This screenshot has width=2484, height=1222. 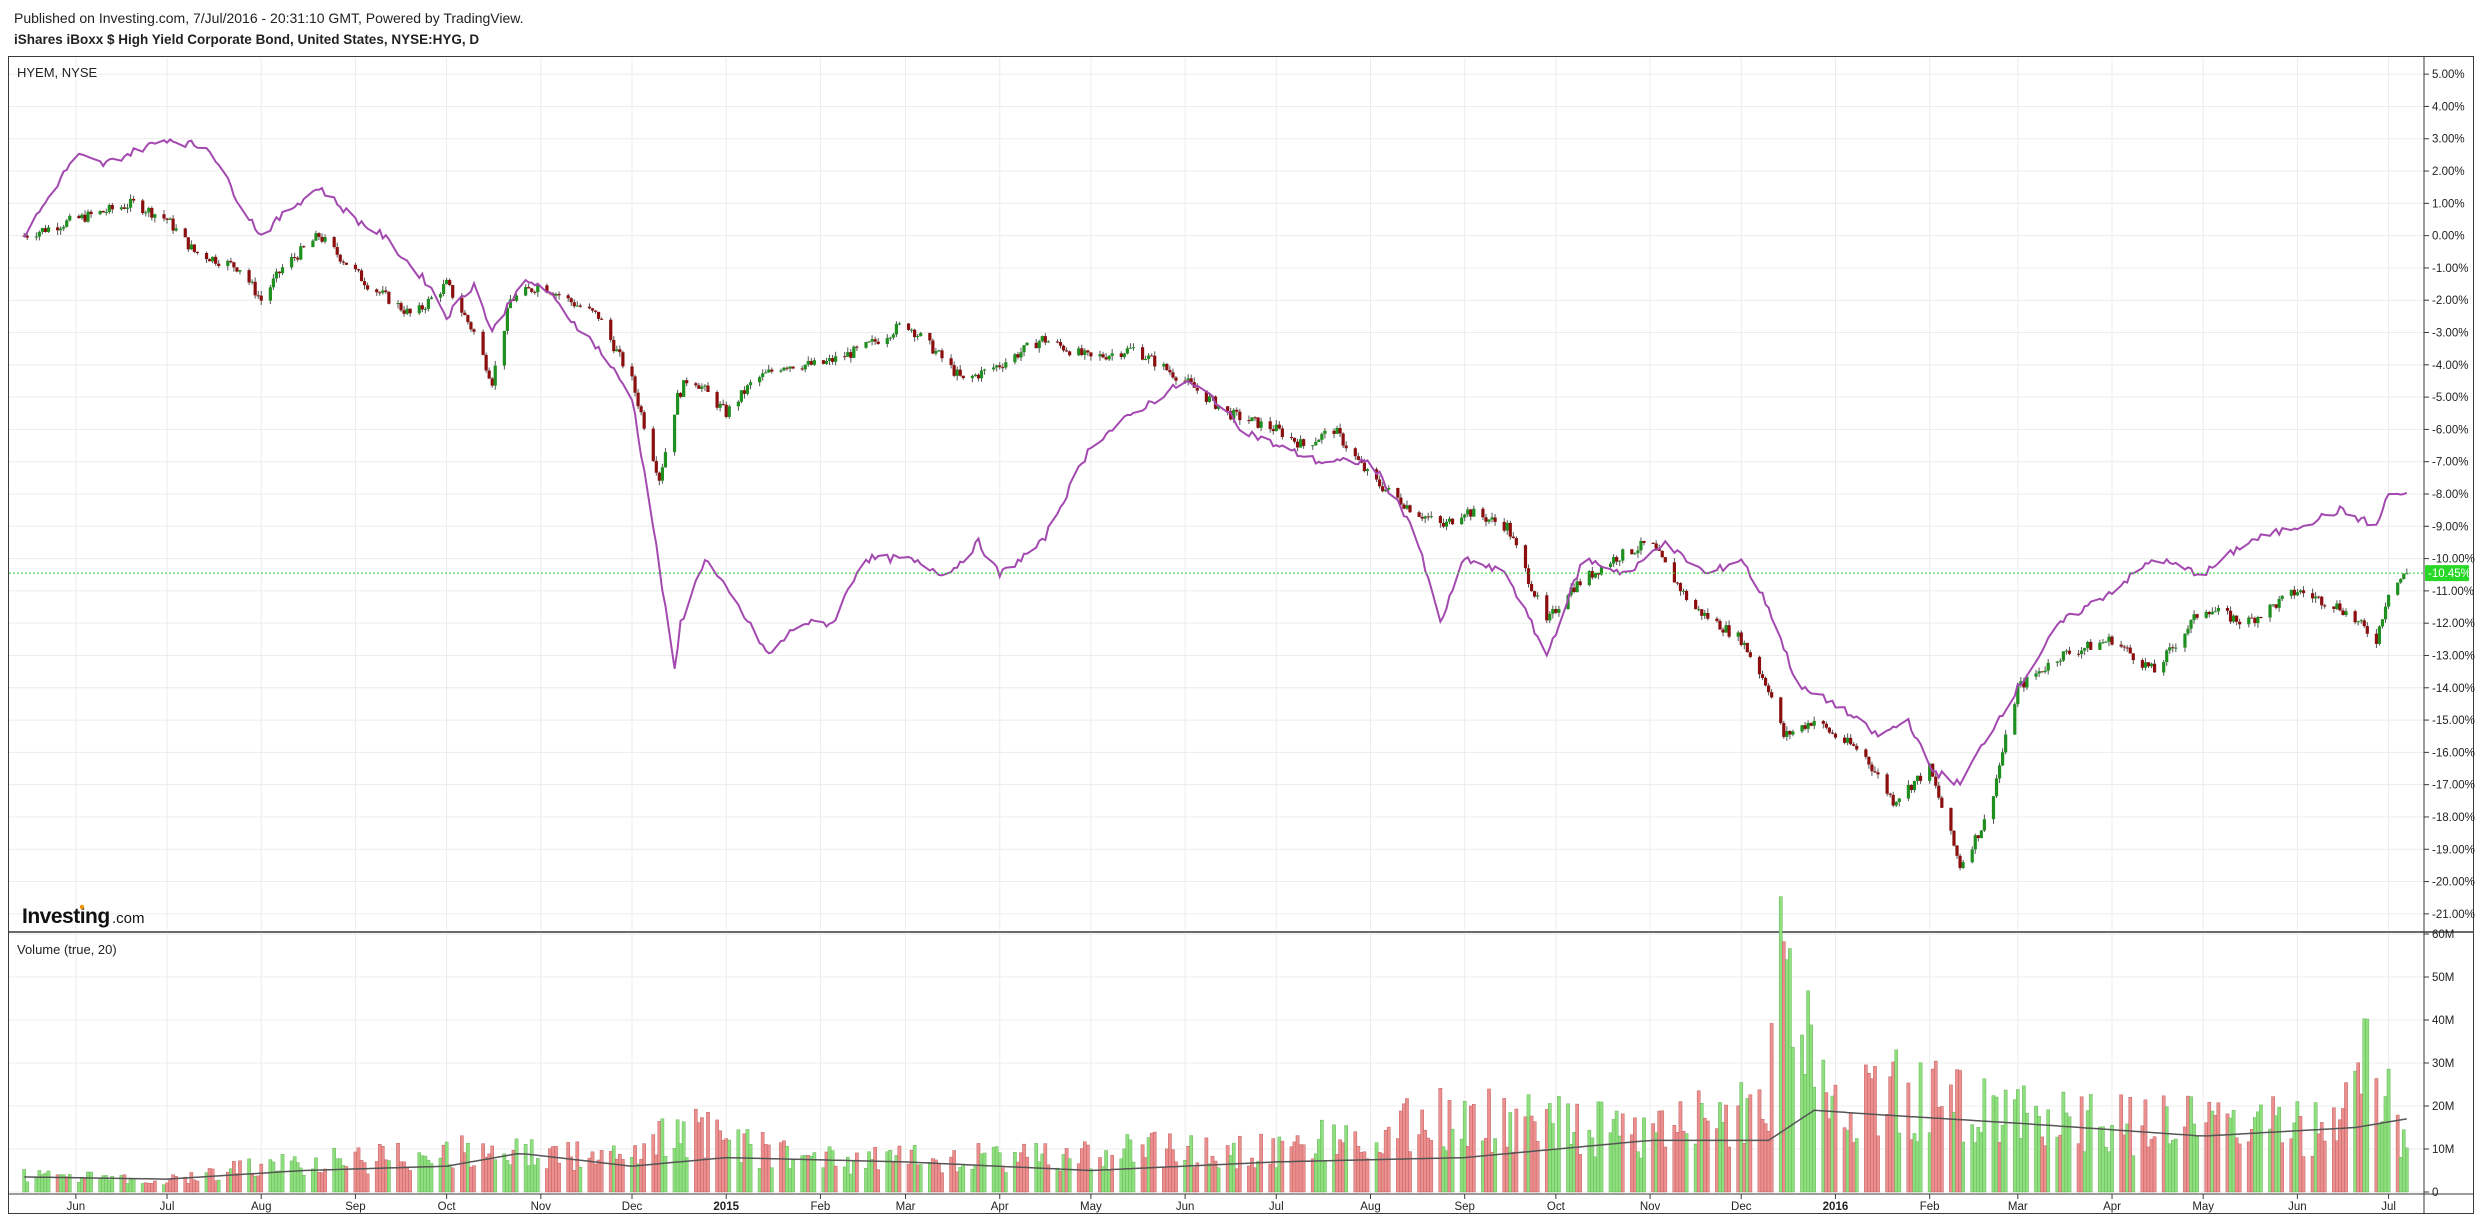 What do you see at coordinates (2453, 786) in the screenshot?
I see `price-tick-label: -17.00%` at bounding box center [2453, 786].